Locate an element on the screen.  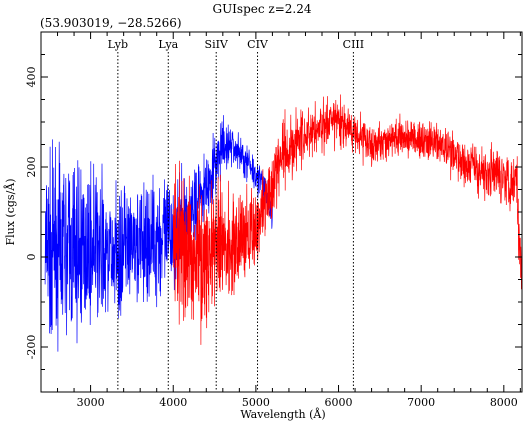
x-tick-label: 8000 is located at coordinates (504, 402).